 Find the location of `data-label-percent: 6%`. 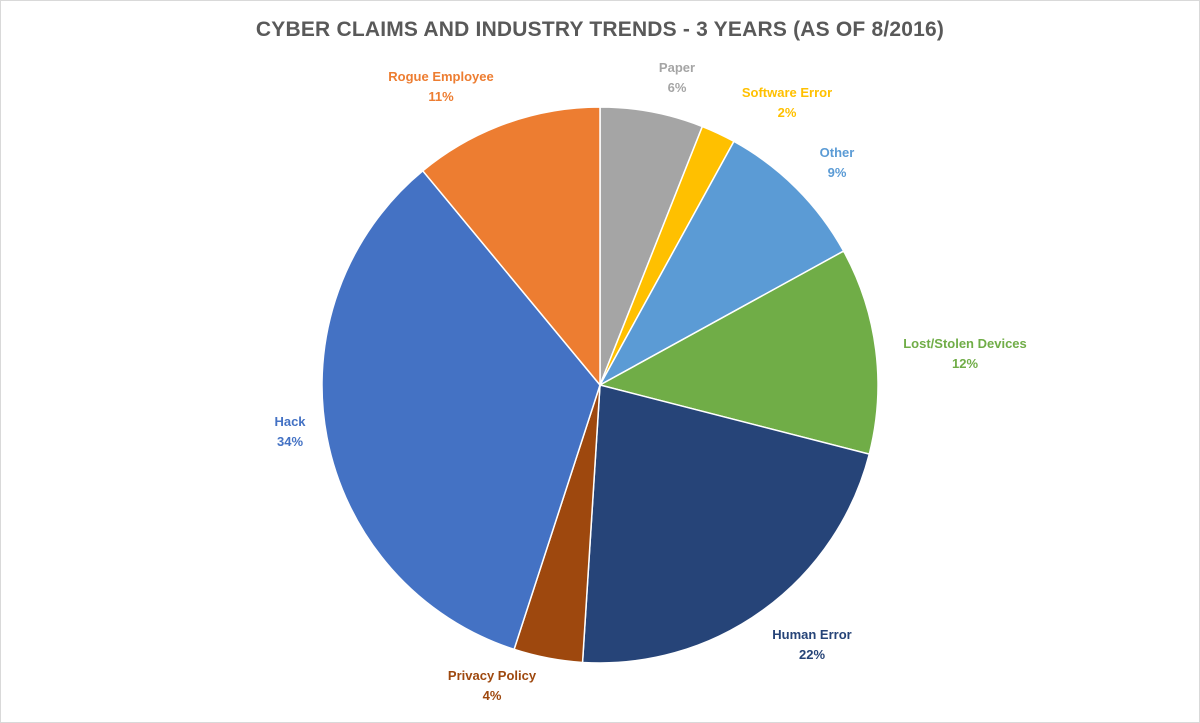

data-label-percent: 6% is located at coordinates (677, 87).